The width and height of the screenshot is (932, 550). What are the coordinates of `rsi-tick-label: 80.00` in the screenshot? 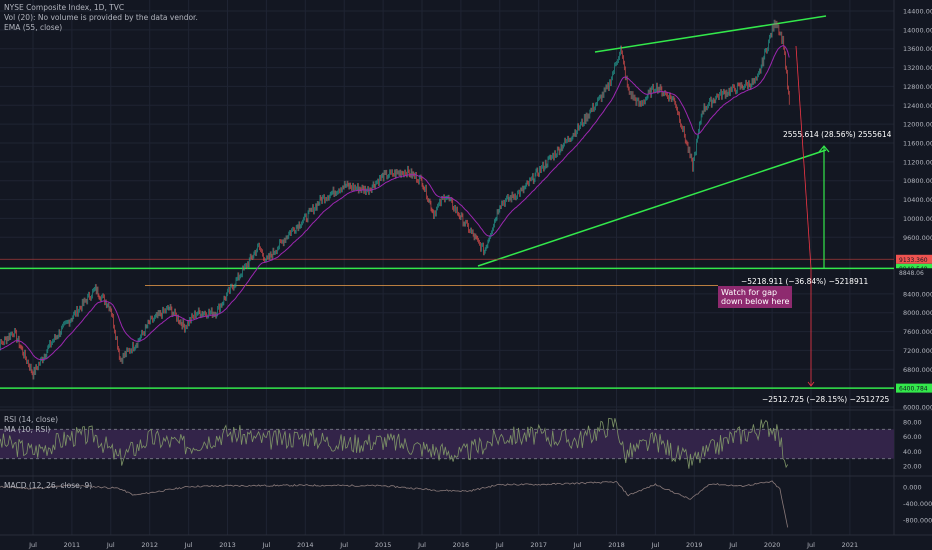 It's located at (912, 423).